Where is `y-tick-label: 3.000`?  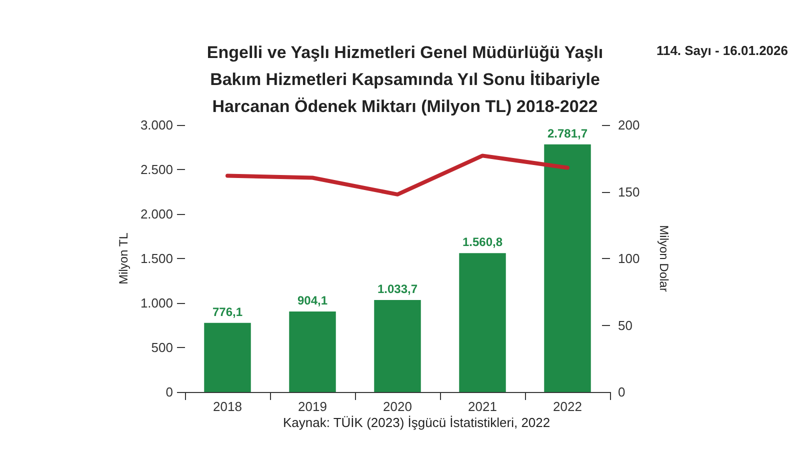
y-tick-label: 3.000 is located at coordinates (156, 125).